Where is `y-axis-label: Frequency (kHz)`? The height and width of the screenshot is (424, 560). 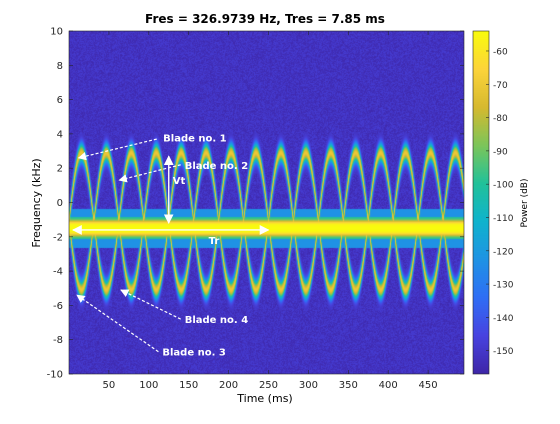
y-axis-label: Frequency (kHz) is located at coordinates (36, 202).